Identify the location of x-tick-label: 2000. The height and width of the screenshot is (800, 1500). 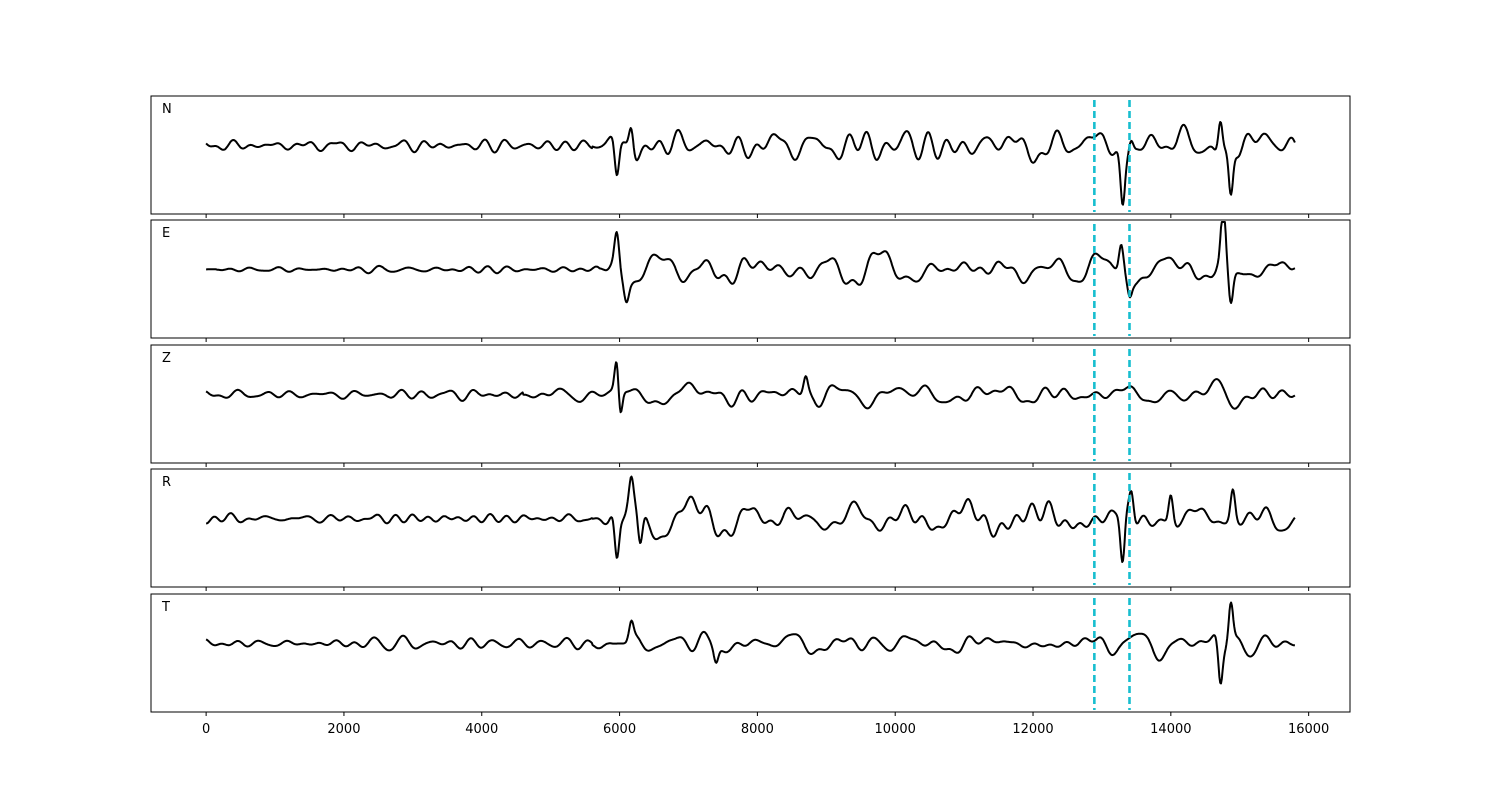
(343, 729).